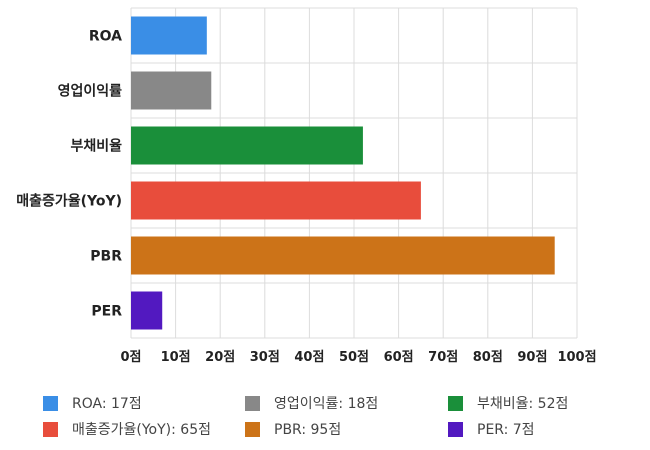  Describe the element at coordinates (308, 430) in the screenshot. I see `legend-label: PBR: 95점` at that location.